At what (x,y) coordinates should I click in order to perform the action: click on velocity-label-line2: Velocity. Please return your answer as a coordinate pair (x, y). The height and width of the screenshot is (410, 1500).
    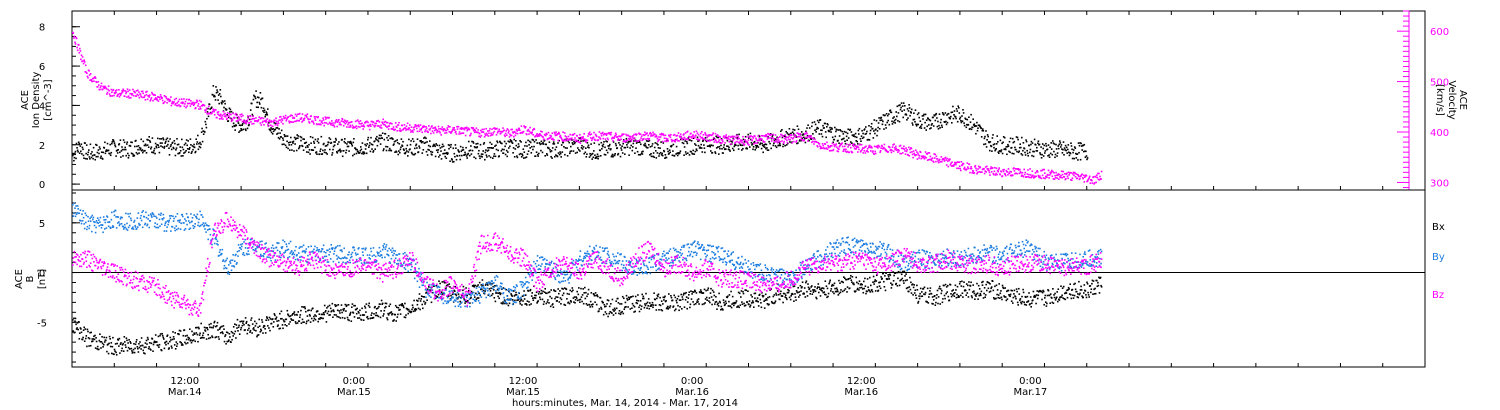
    Looking at the image, I should click on (1451, 99).